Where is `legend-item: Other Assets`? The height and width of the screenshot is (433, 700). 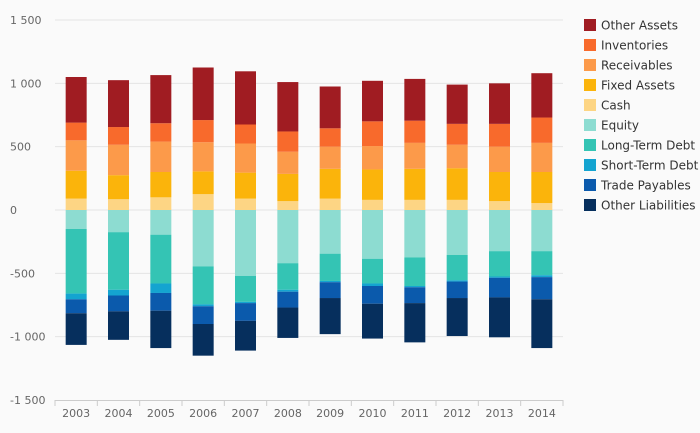
legend-item: Other Assets is located at coordinates (631, 26).